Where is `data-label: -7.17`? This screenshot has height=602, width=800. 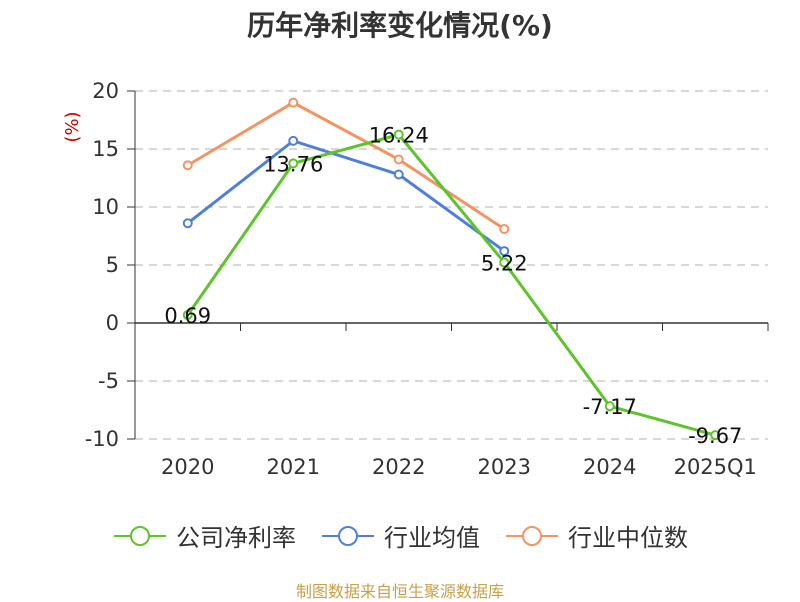 data-label: -7.17 is located at coordinates (610, 407).